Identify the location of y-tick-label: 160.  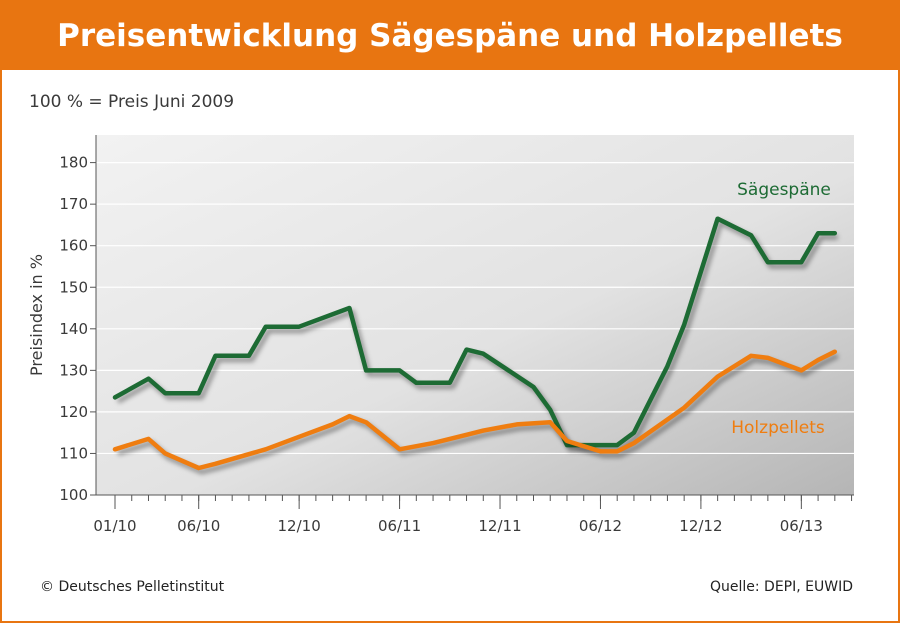
(73, 246).